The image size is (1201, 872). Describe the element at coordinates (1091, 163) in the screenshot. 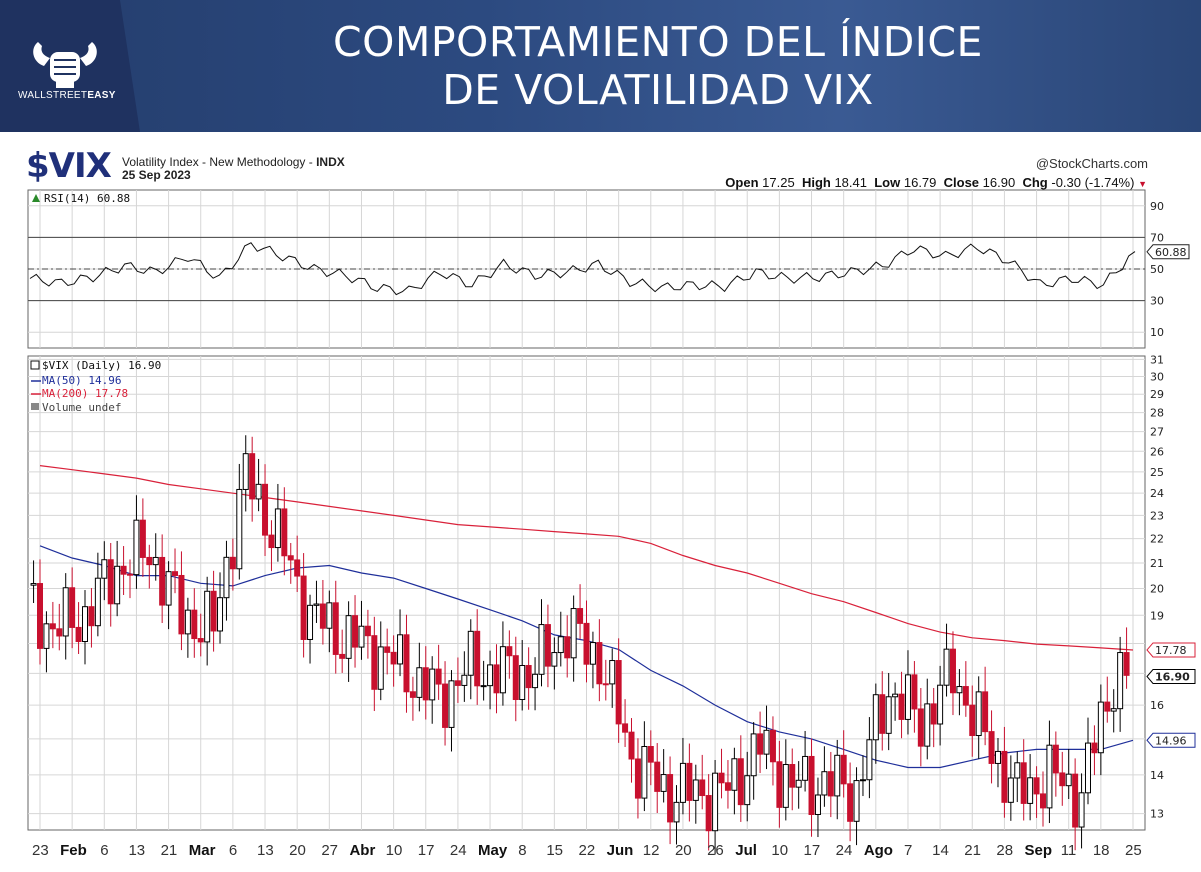

I see `stockcharts-watermark: @StockCharts.com` at that location.